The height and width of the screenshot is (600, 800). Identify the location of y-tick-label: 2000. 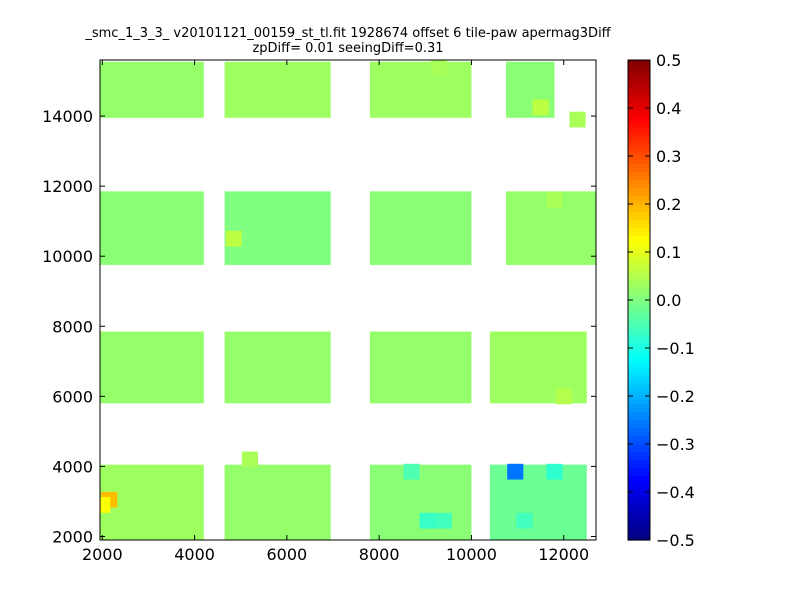
(72, 536).